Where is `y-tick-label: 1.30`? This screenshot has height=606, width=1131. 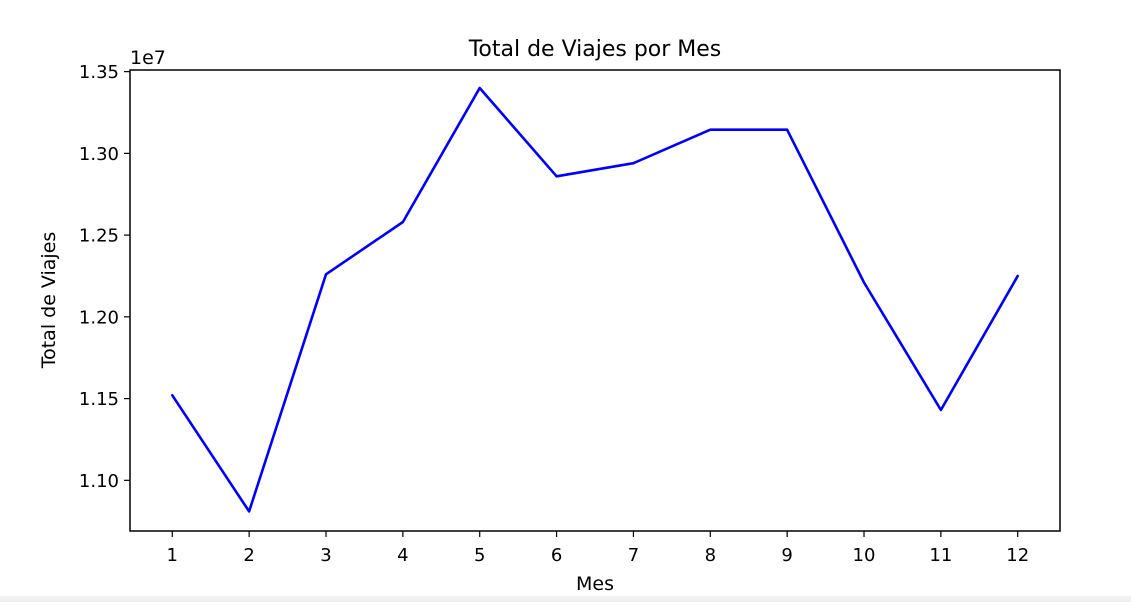
y-tick-label: 1.30 is located at coordinates (99, 154).